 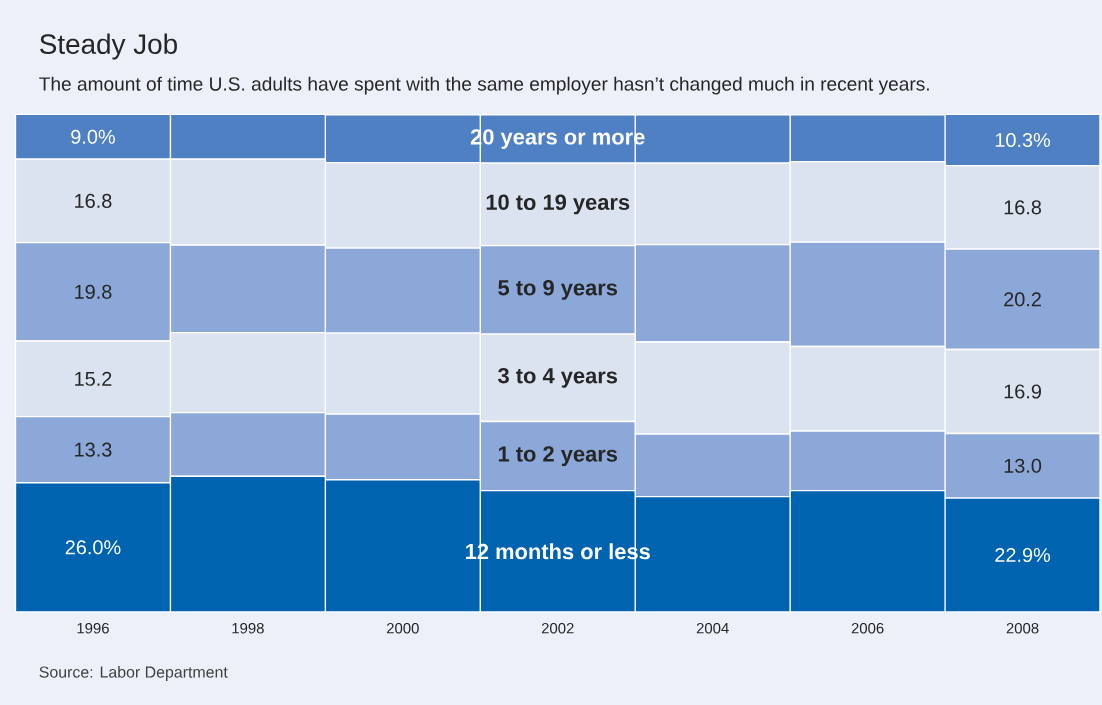 I want to click on data-label: 13.3, so click(x=93, y=449).